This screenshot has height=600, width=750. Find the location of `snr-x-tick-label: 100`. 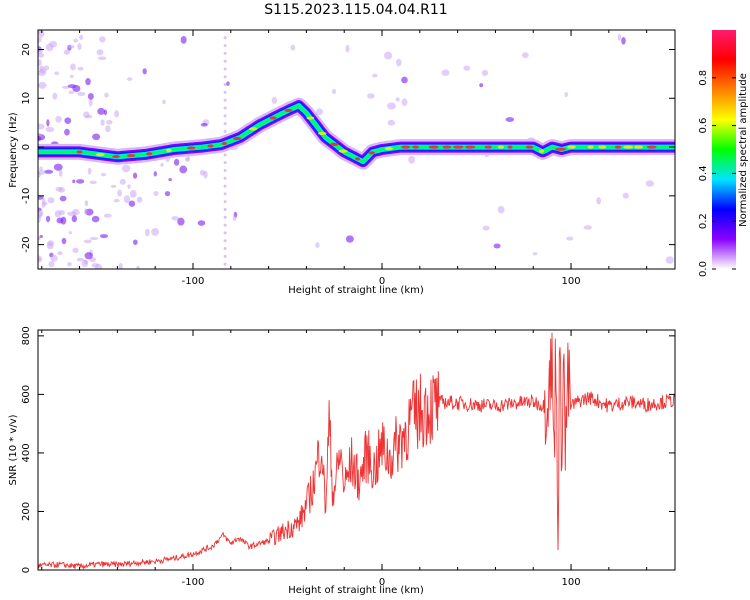

snr-x-tick-label: 100 is located at coordinates (570, 582).